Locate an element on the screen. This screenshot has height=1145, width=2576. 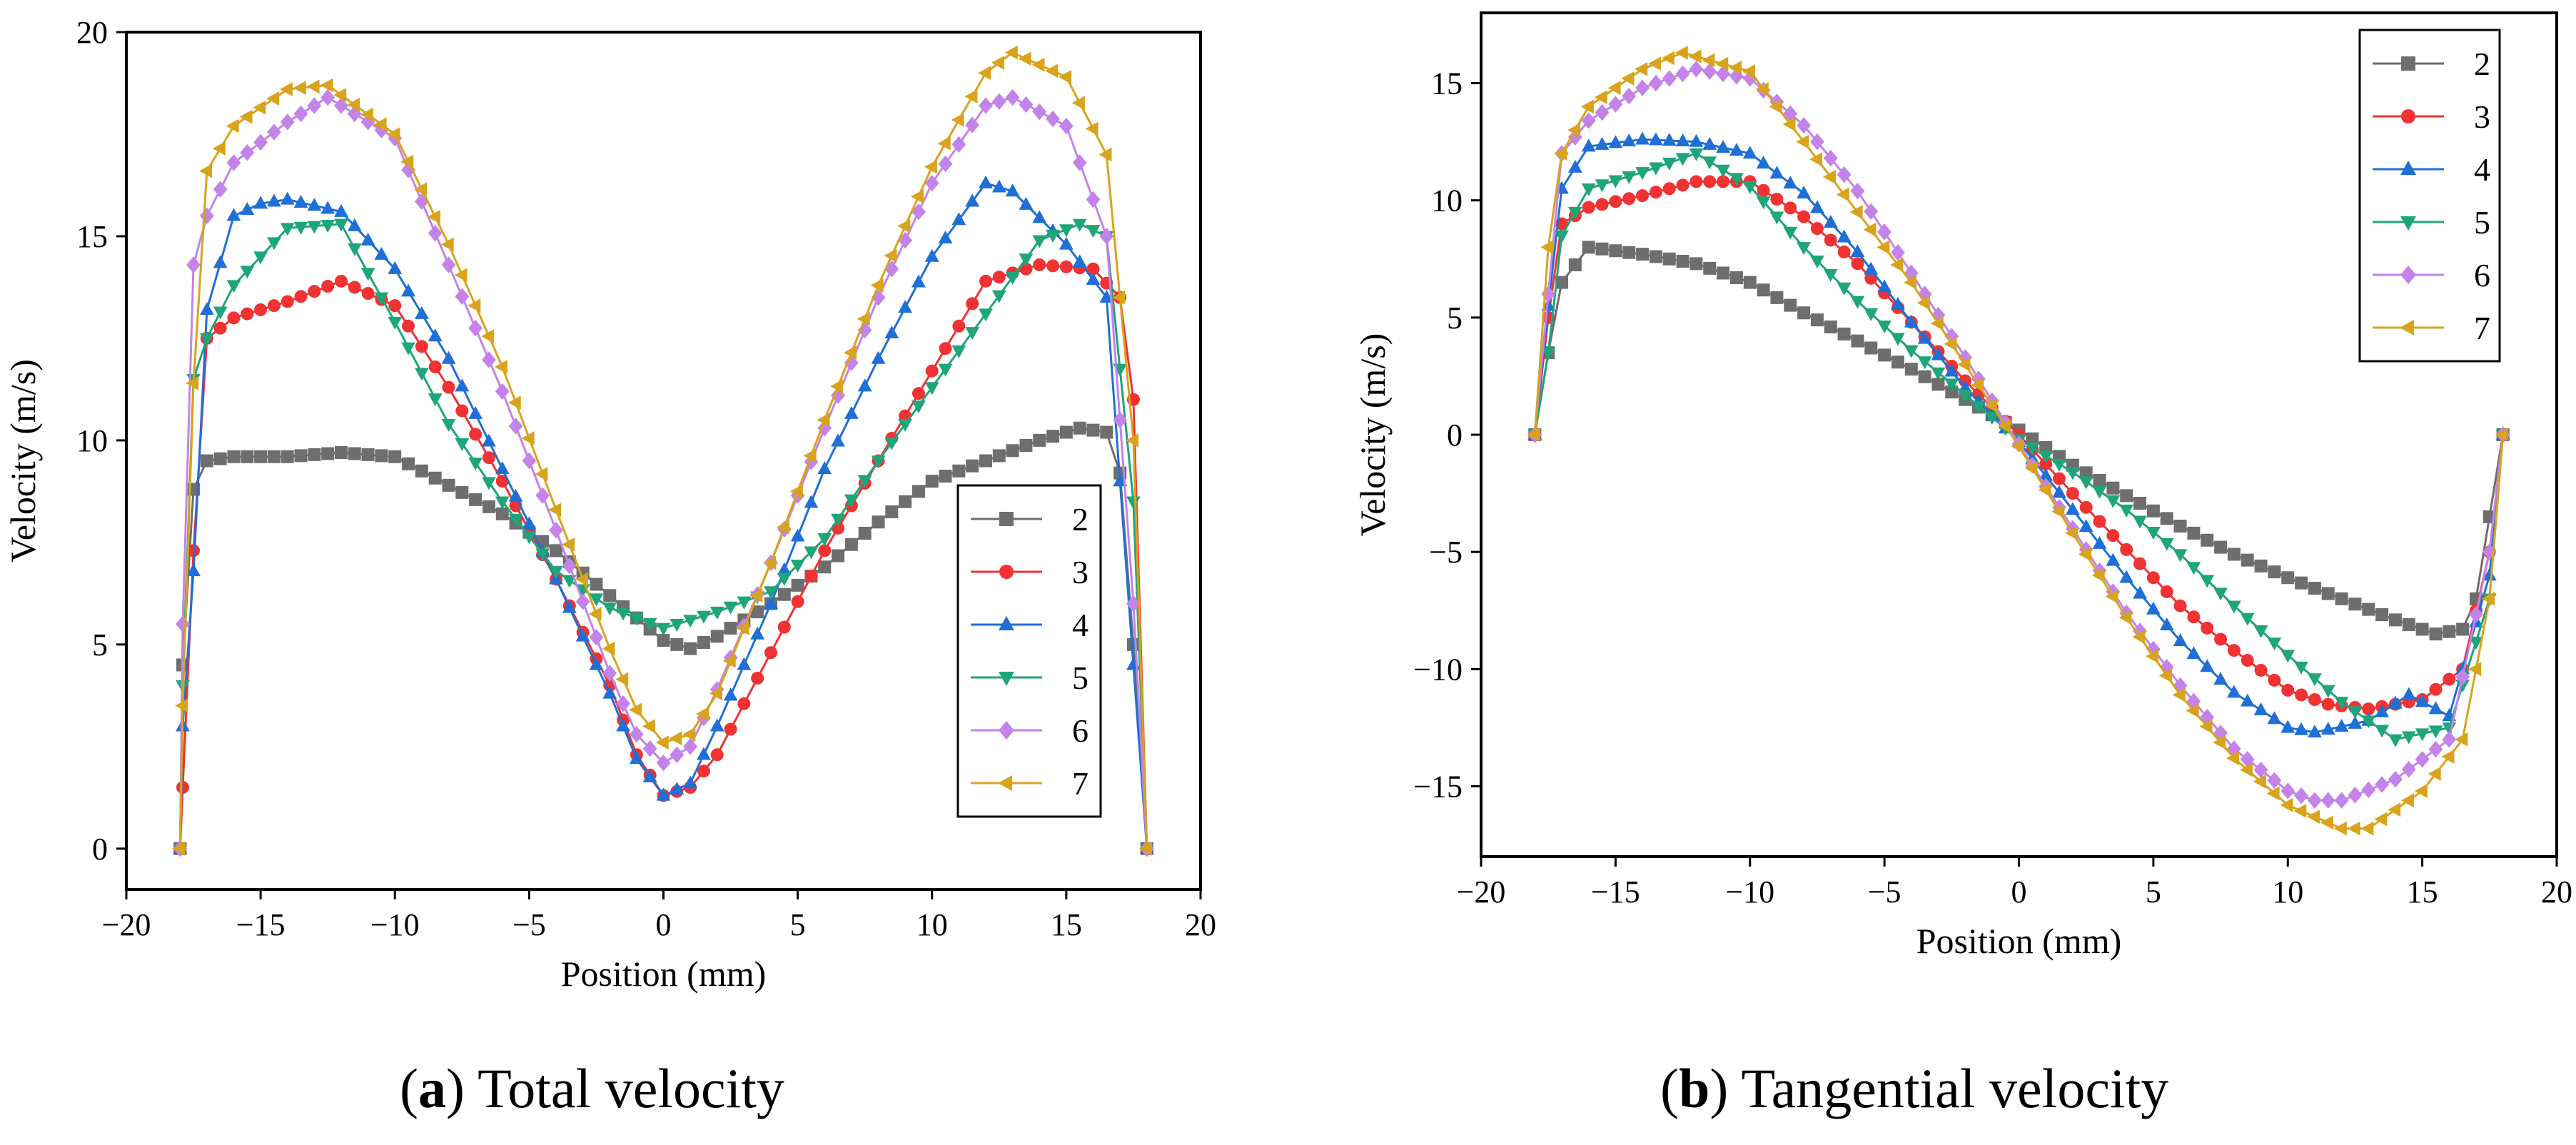
chart-a-x-tick-label: 20 is located at coordinates (1200, 924).